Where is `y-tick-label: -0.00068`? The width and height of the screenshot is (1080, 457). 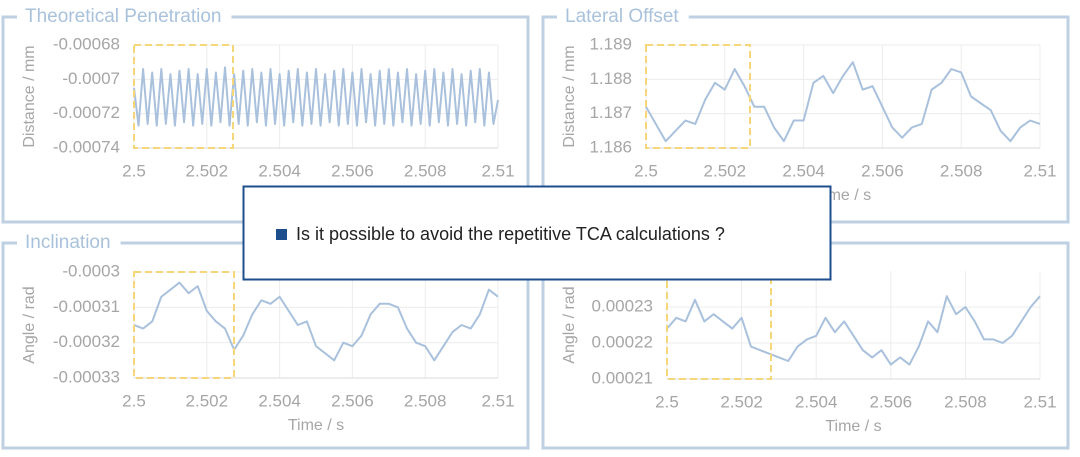
y-tick-label: -0.00068 is located at coordinates (86, 43).